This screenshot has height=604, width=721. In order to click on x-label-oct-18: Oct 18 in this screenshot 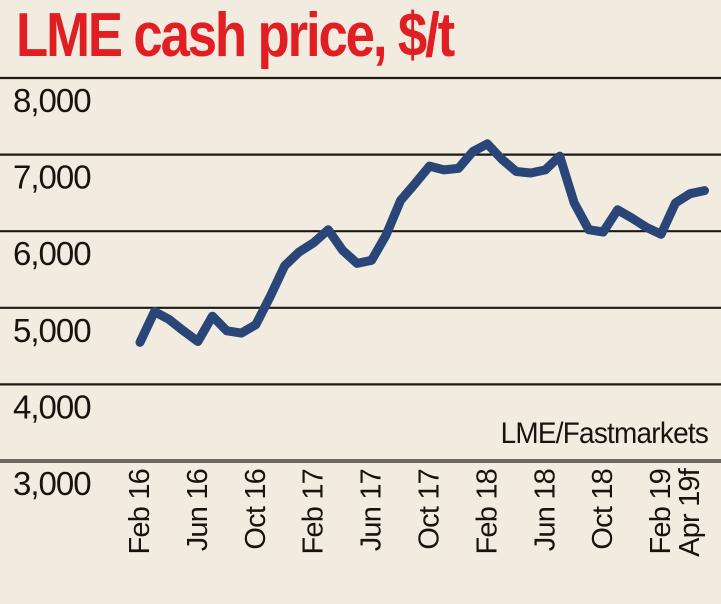, I will do `click(603, 509)`.